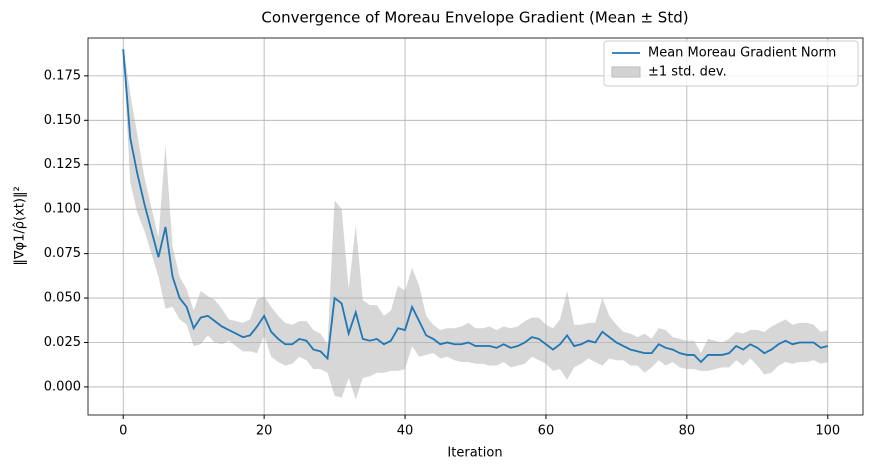 Image resolution: width=872 pixels, height=470 pixels. I want to click on y-tick-label: 0.075, so click(62, 253).